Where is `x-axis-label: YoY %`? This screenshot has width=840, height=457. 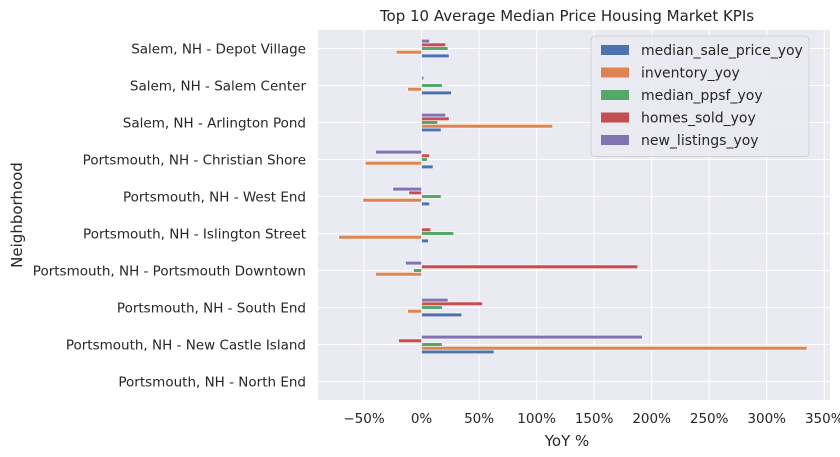 x-axis-label: YoY % is located at coordinates (567, 441).